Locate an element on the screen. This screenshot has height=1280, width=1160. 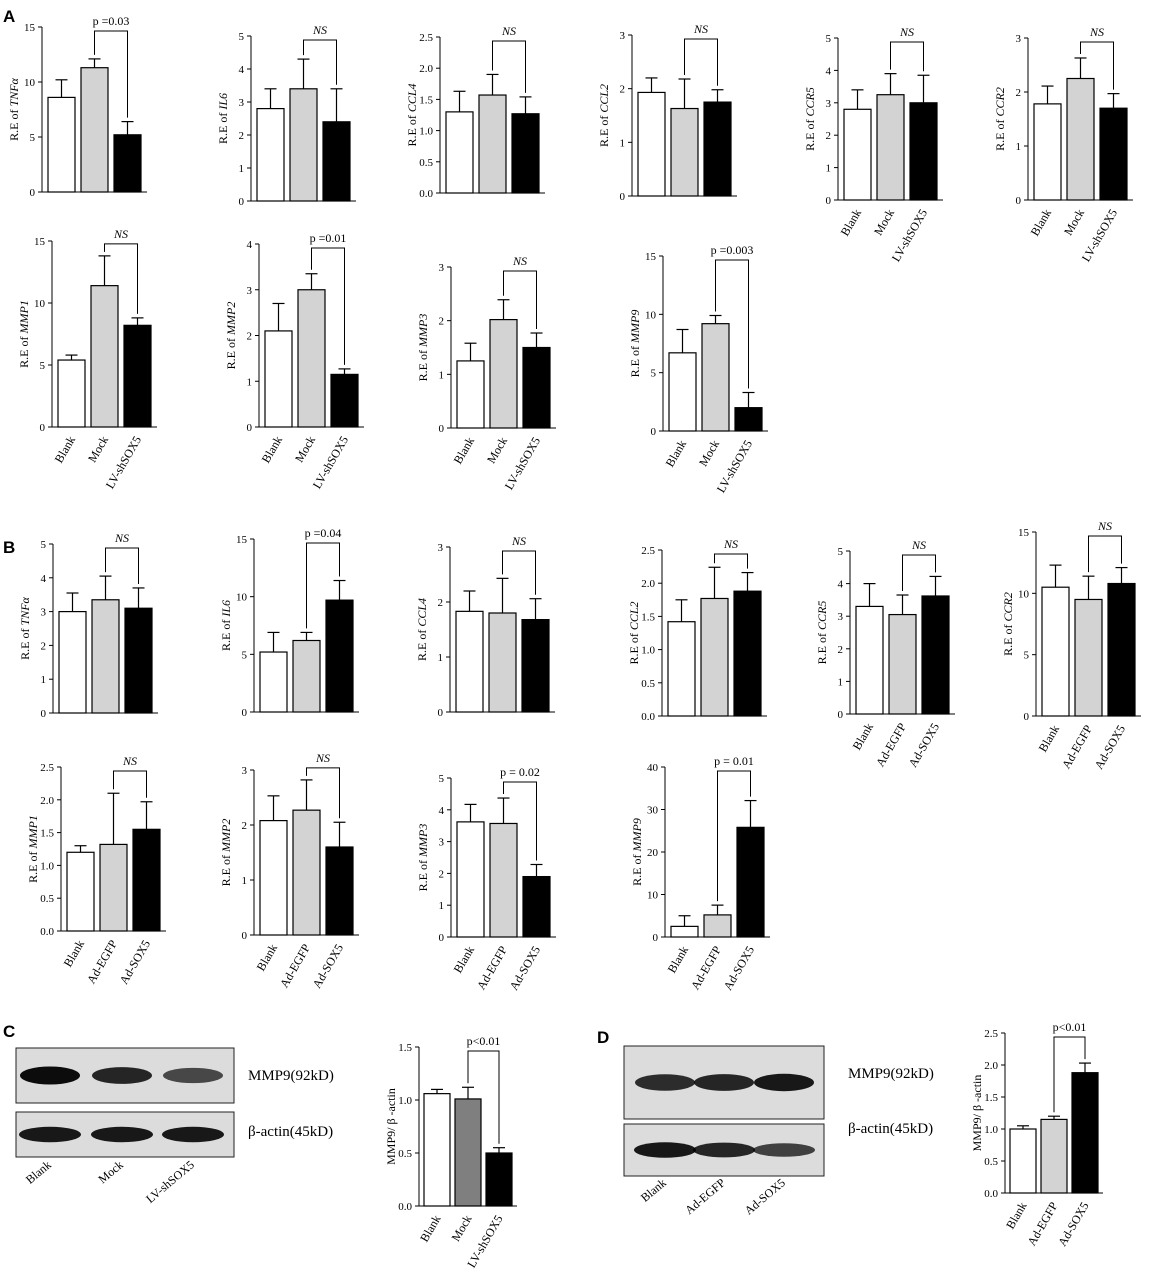
y-axis-label: R.E of MMP9 is located at coordinates (635, 344).